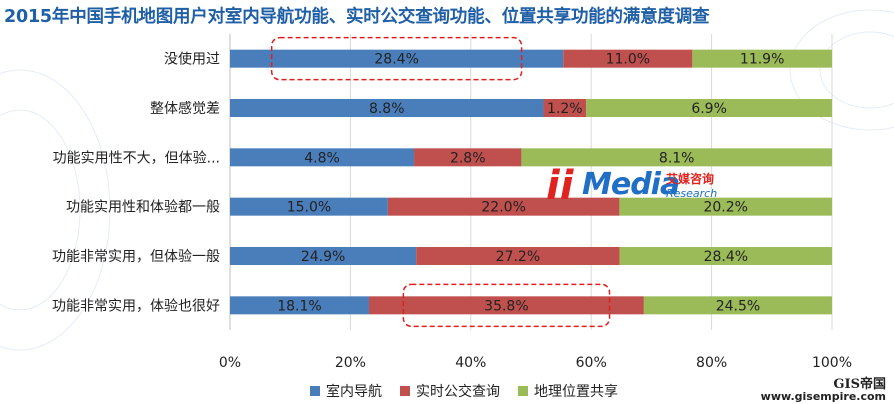 This screenshot has height=404, width=894. What do you see at coordinates (690, 179) in the screenshot?
I see `logo-cn-text: 艾媒咨询` at bounding box center [690, 179].